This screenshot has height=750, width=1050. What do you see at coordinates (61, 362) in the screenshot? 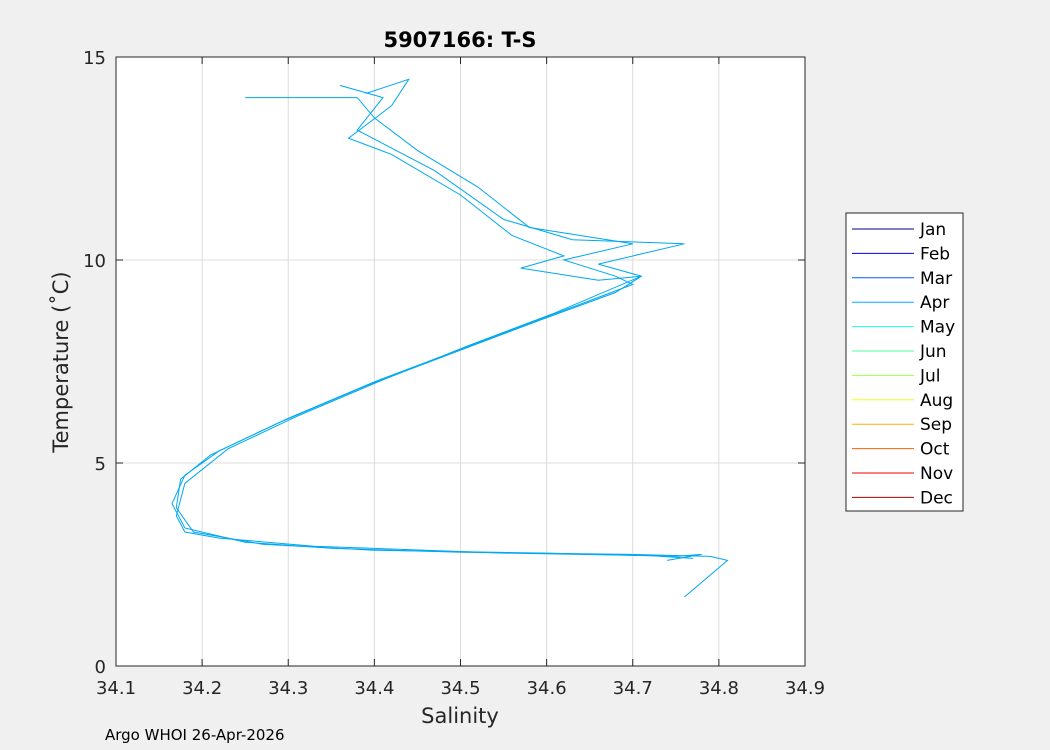
I see `y-axis-label: Temperature (˚C)` at bounding box center [61, 362].